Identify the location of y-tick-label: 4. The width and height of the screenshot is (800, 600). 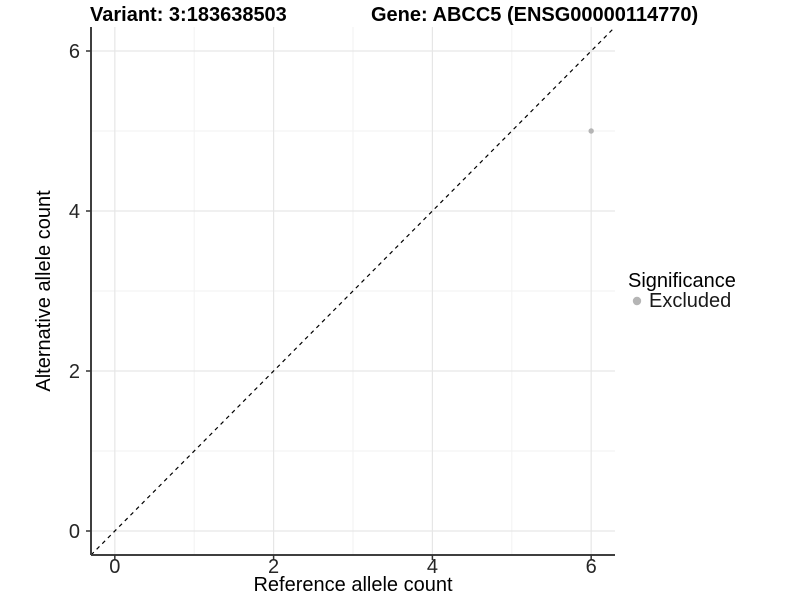
(74, 212).